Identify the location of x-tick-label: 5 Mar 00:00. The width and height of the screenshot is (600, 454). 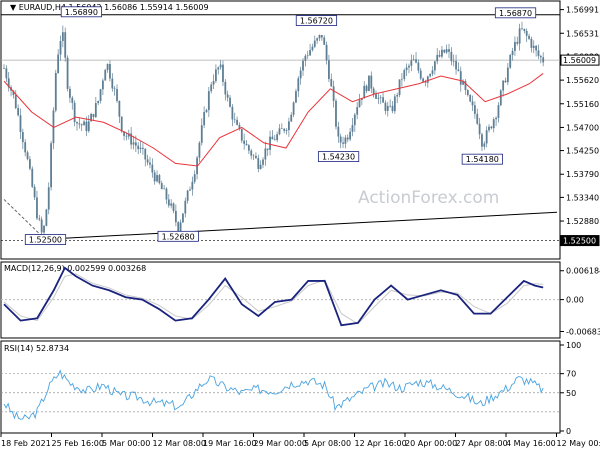
(126, 443).